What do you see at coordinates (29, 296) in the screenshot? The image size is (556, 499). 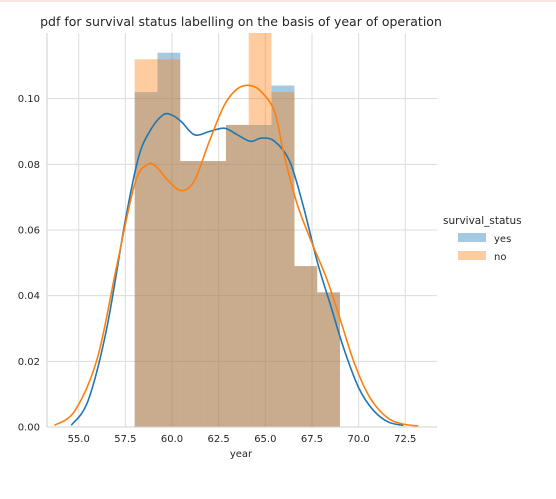 I see `y-tick-label: 0.04` at bounding box center [29, 296].